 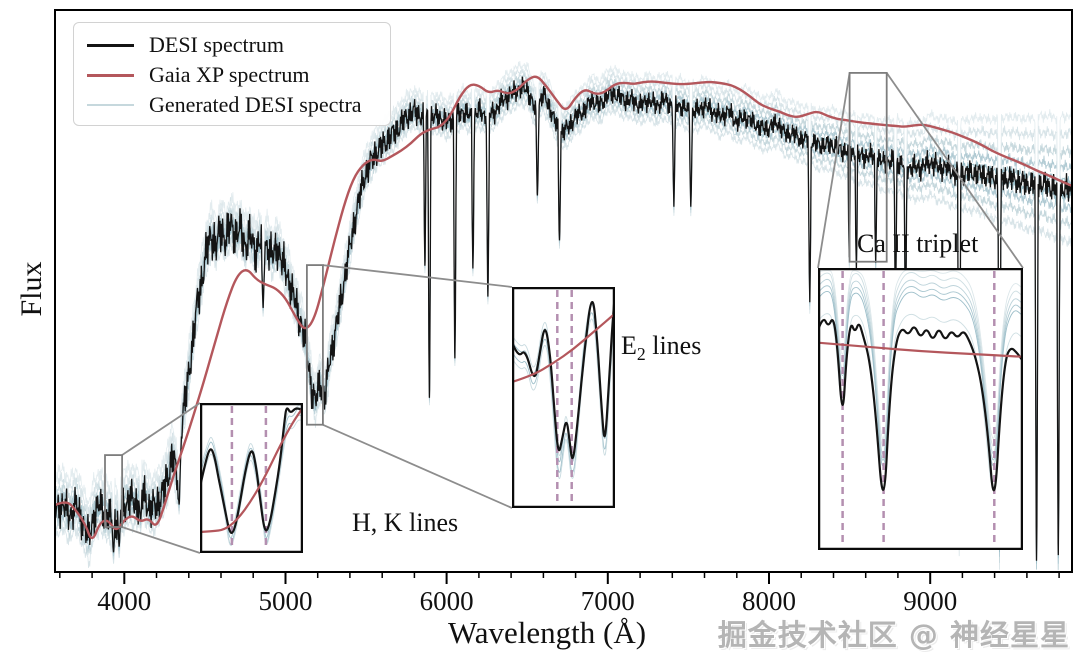 I want to click on legend-label: Gaia XP spectrum, so click(x=229, y=74).